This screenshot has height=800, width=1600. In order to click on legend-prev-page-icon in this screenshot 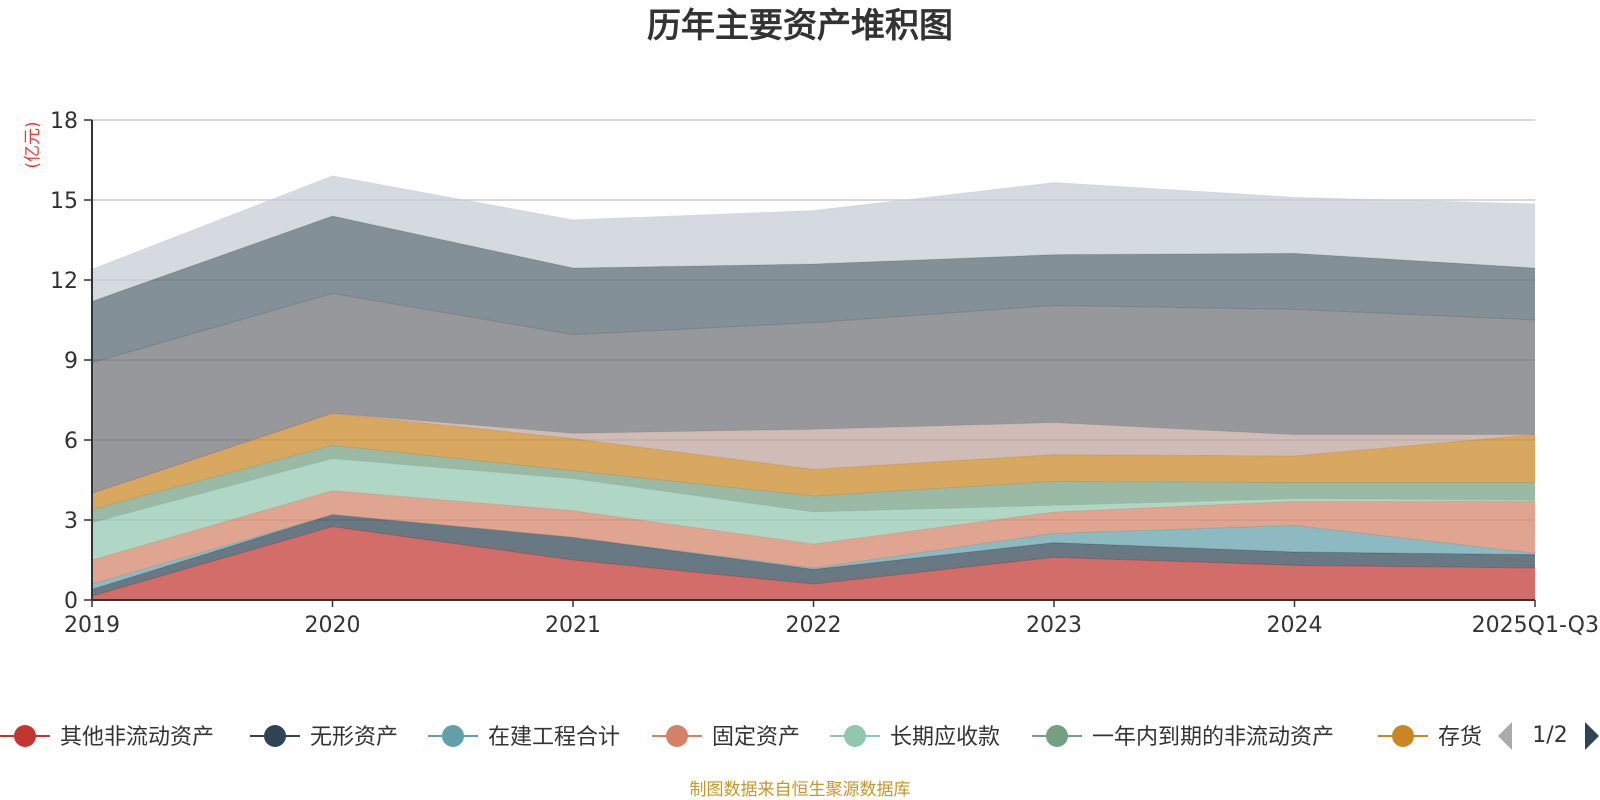, I will do `click(1505, 736)`.